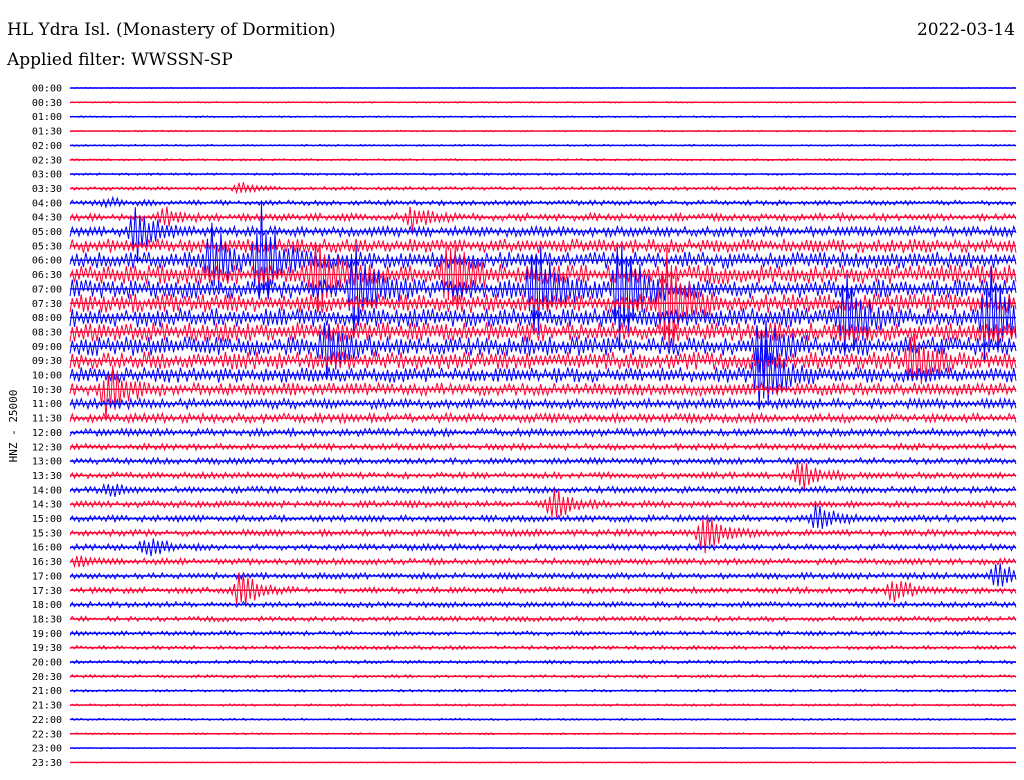 This screenshot has width=1024, height=780. Describe the element at coordinates (47, 706) in the screenshot. I see `tick-label: 21:30` at that location.